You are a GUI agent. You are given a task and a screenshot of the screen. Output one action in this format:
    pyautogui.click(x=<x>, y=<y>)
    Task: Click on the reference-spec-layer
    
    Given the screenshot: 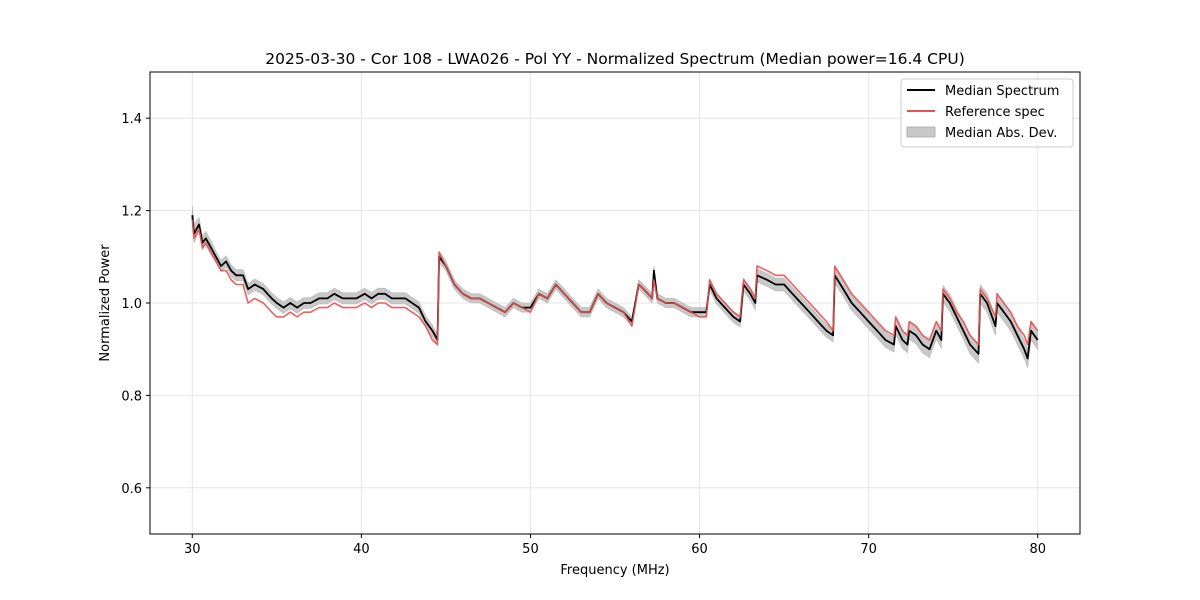 What is the action you would take?
    pyautogui.click(x=615, y=282)
    